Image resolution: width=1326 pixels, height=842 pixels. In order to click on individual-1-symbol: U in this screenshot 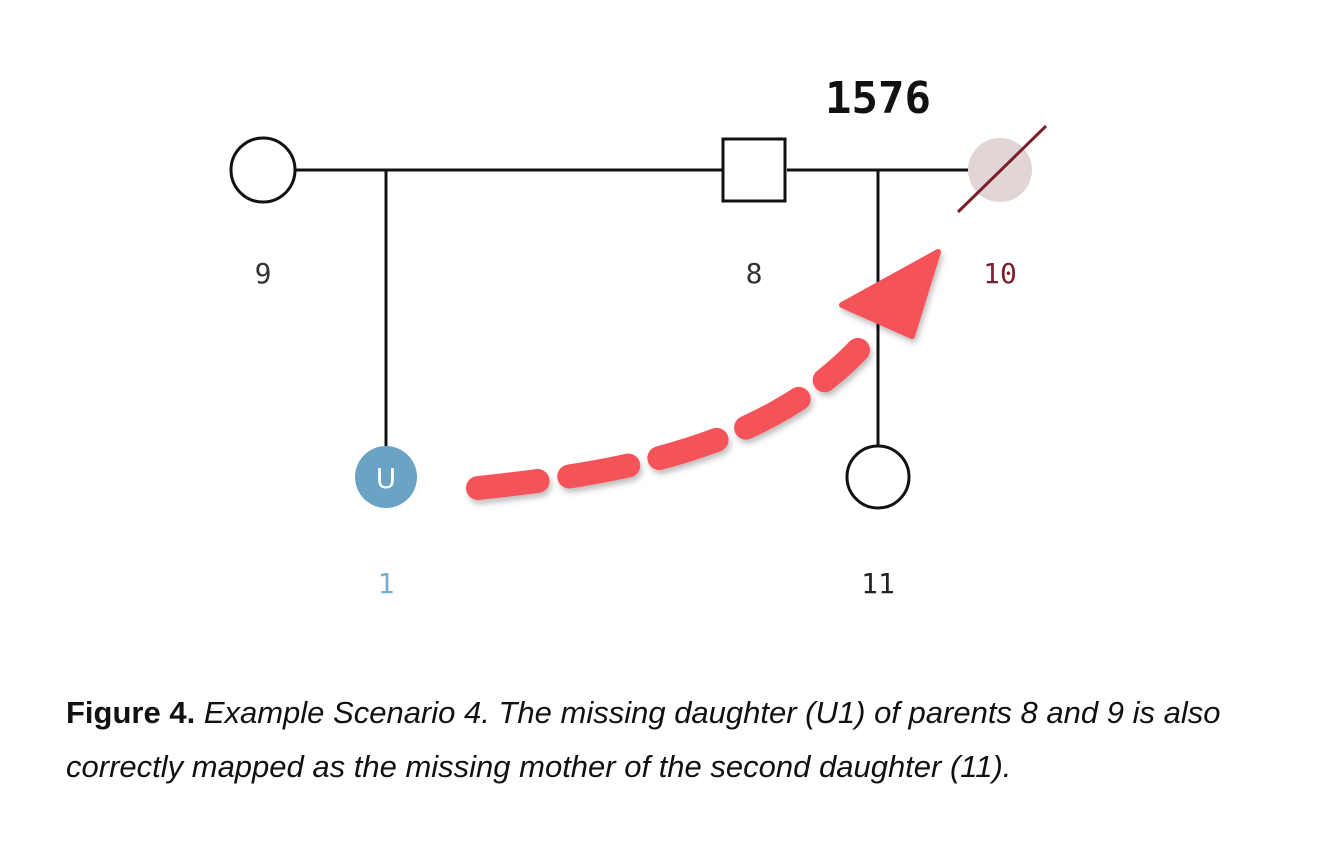, I will do `click(386, 477)`.